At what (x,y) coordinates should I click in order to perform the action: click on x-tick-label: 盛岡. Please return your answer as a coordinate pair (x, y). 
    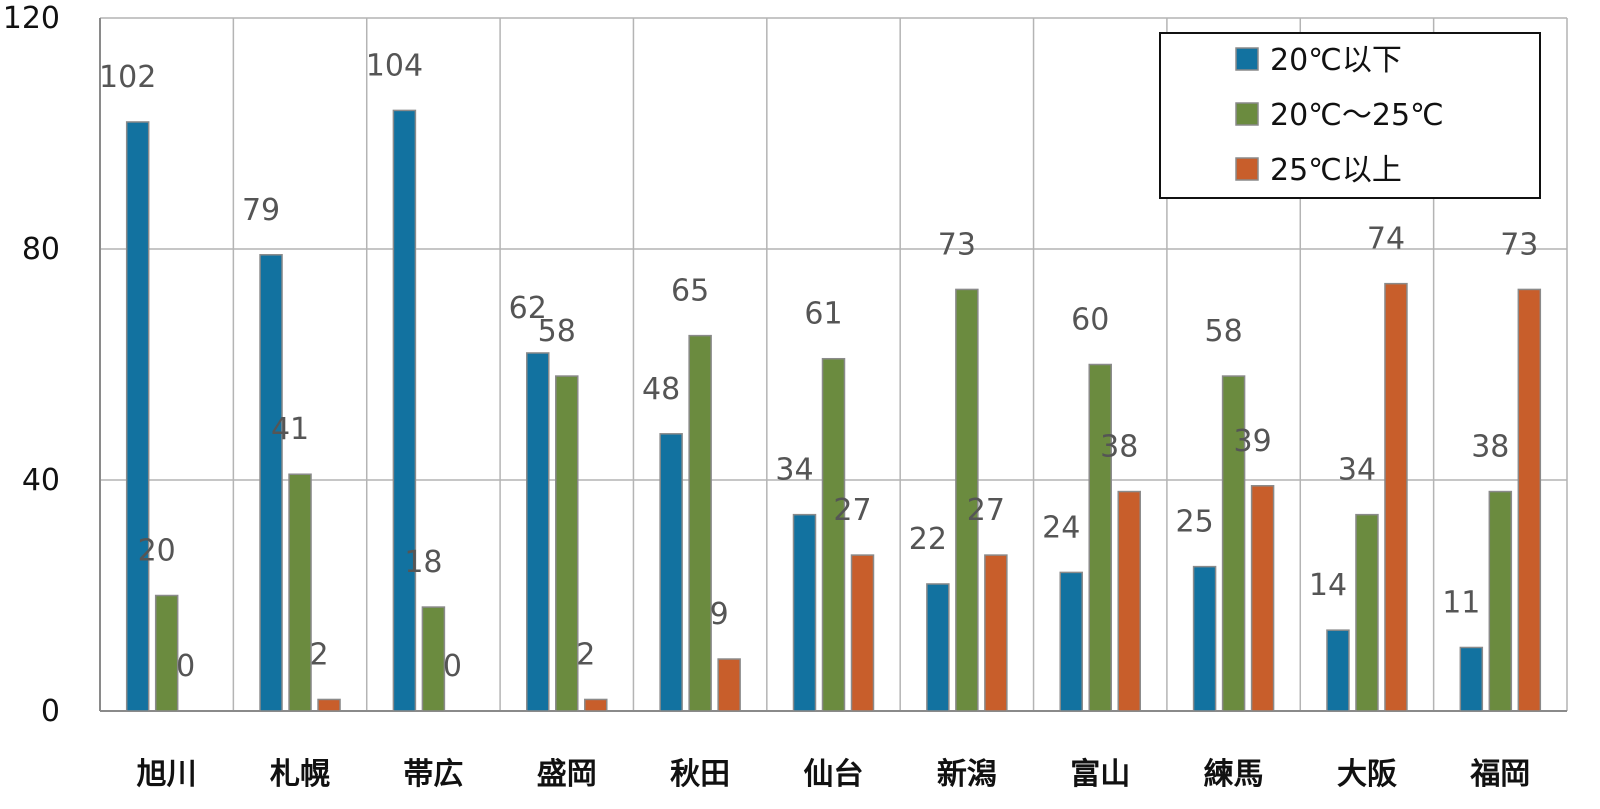
    Looking at the image, I should click on (567, 774).